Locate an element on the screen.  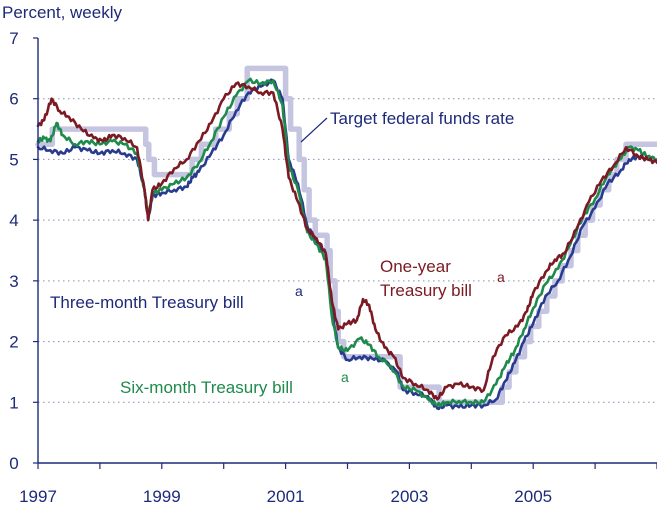
y-axis-unit-label: Percent, weekly is located at coordinates (62, 12).